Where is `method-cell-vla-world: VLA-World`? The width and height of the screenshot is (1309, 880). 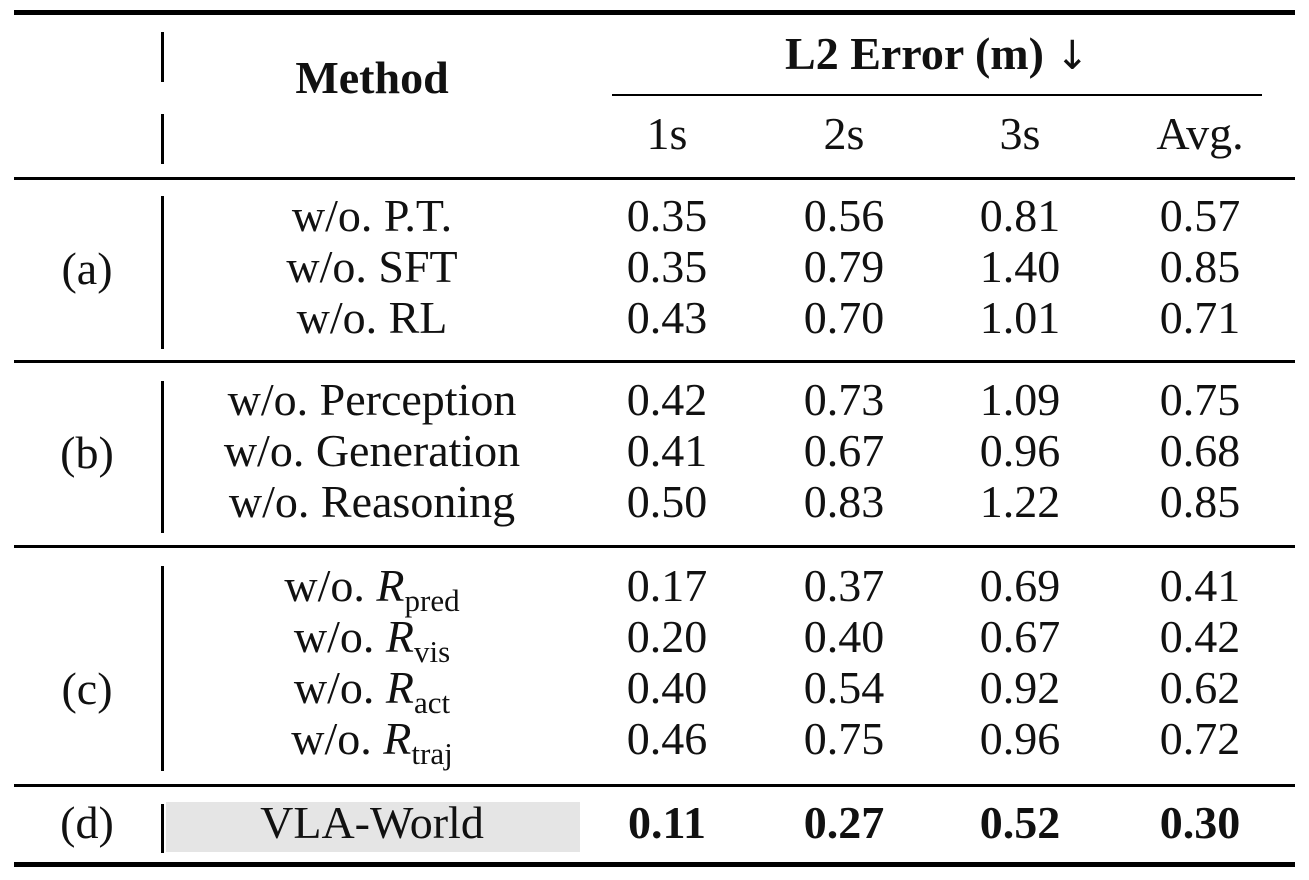
method-cell-vla-world: VLA-World is located at coordinates (372, 822).